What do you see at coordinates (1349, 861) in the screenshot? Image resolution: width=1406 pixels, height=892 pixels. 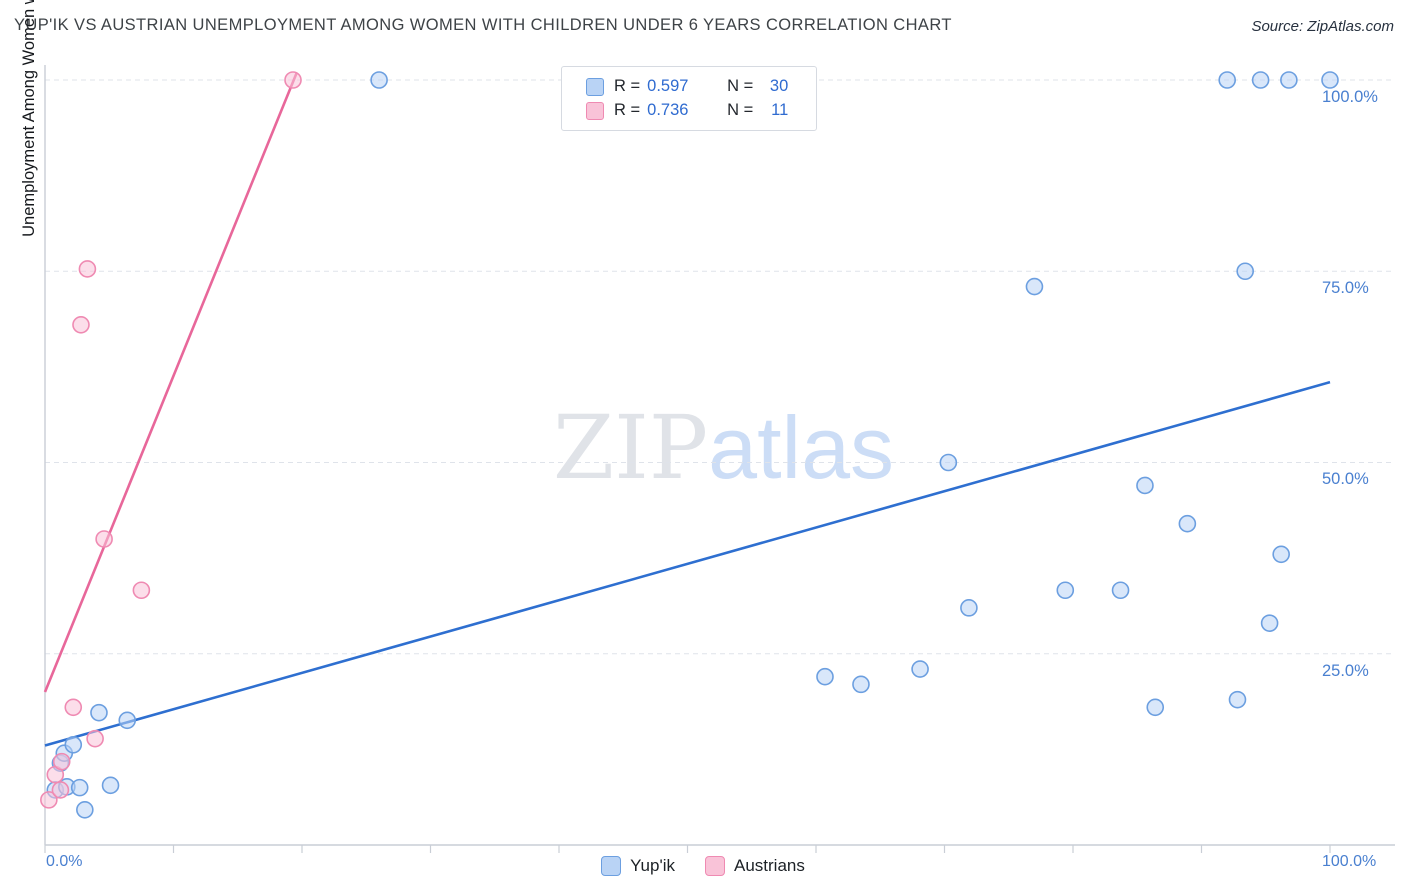 I see `x-tick-100: 100.0%` at bounding box center [1349, 861].